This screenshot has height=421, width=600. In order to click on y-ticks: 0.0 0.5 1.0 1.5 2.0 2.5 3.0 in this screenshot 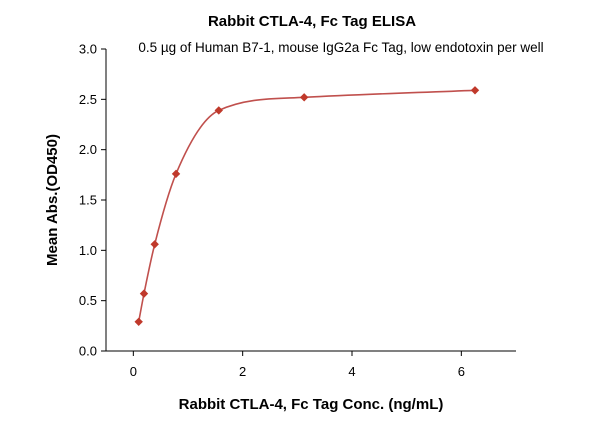, I will do `click(92, 200)`.